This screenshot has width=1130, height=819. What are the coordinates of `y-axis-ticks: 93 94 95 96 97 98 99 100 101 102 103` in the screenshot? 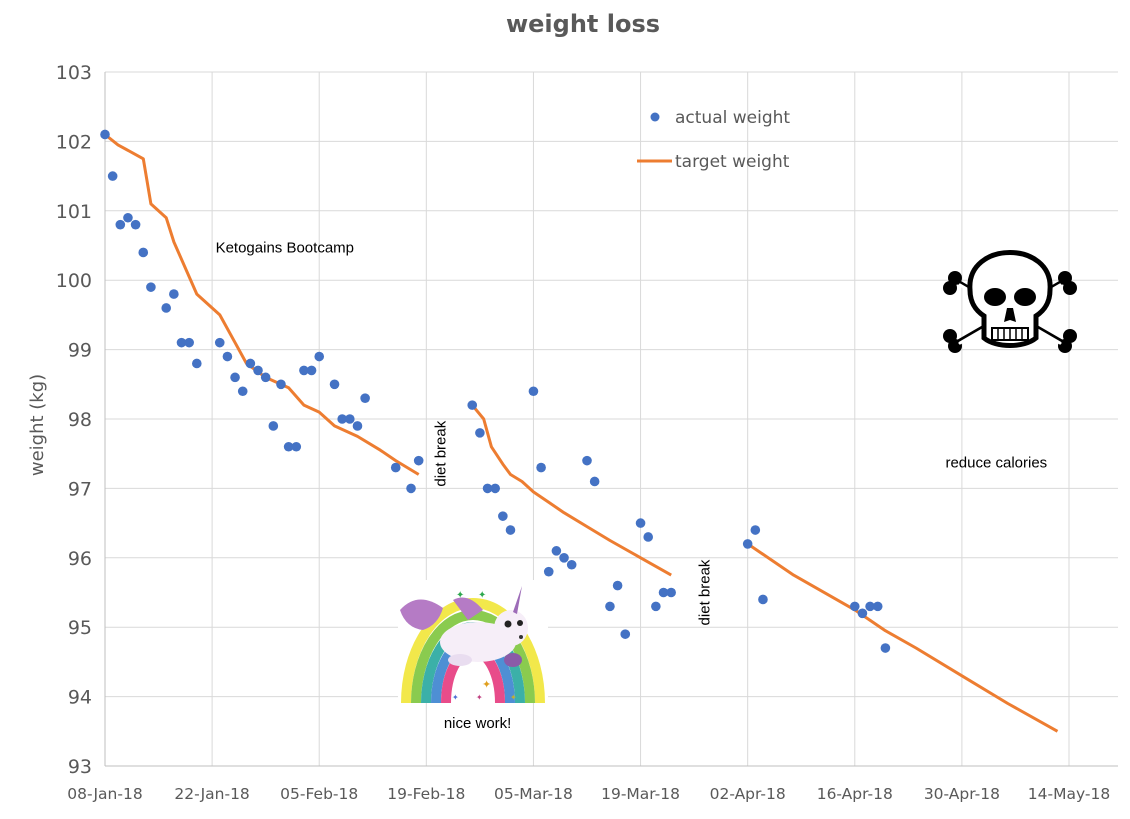 It's located at (74, 420).